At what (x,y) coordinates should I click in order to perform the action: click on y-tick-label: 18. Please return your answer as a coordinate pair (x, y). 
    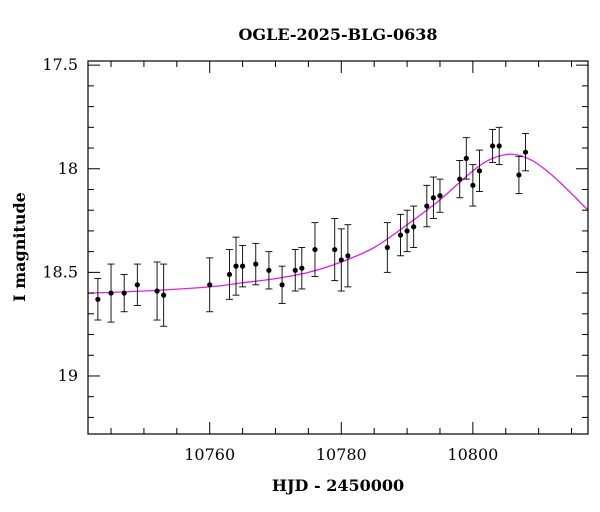
    Looking at the image, I should click on (68, 168).